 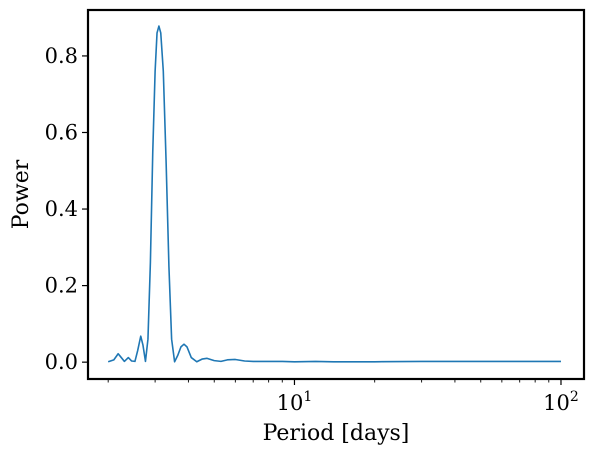 I want to click on y-tick-label: 0.4, so click(x=61, y=209).